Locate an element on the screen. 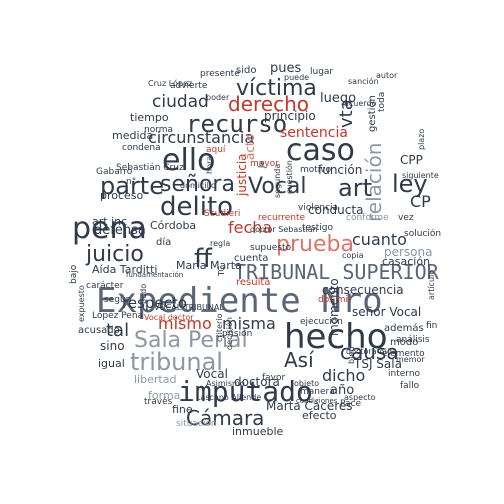 The image size is (504, 504). word-expuesto: expuesto is located at coordinates (81, 303).